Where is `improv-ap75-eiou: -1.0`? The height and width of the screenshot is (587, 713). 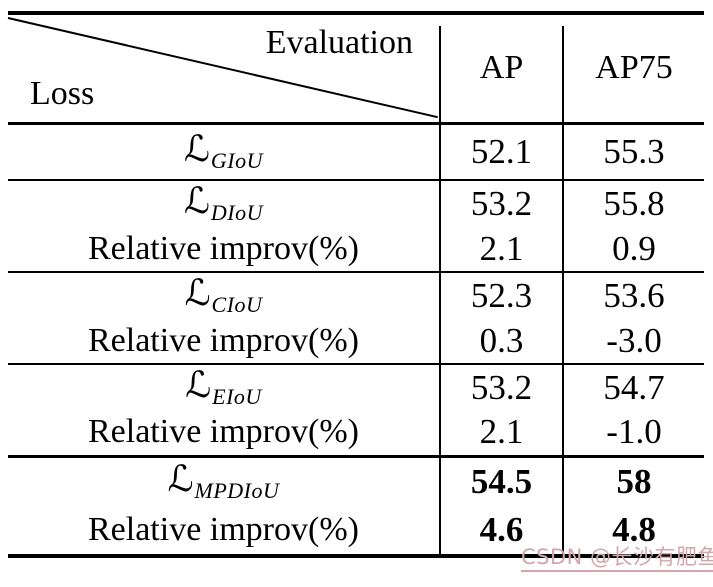
improv-ap75-eiou: -1.0 is located at coordinates (634, 432).